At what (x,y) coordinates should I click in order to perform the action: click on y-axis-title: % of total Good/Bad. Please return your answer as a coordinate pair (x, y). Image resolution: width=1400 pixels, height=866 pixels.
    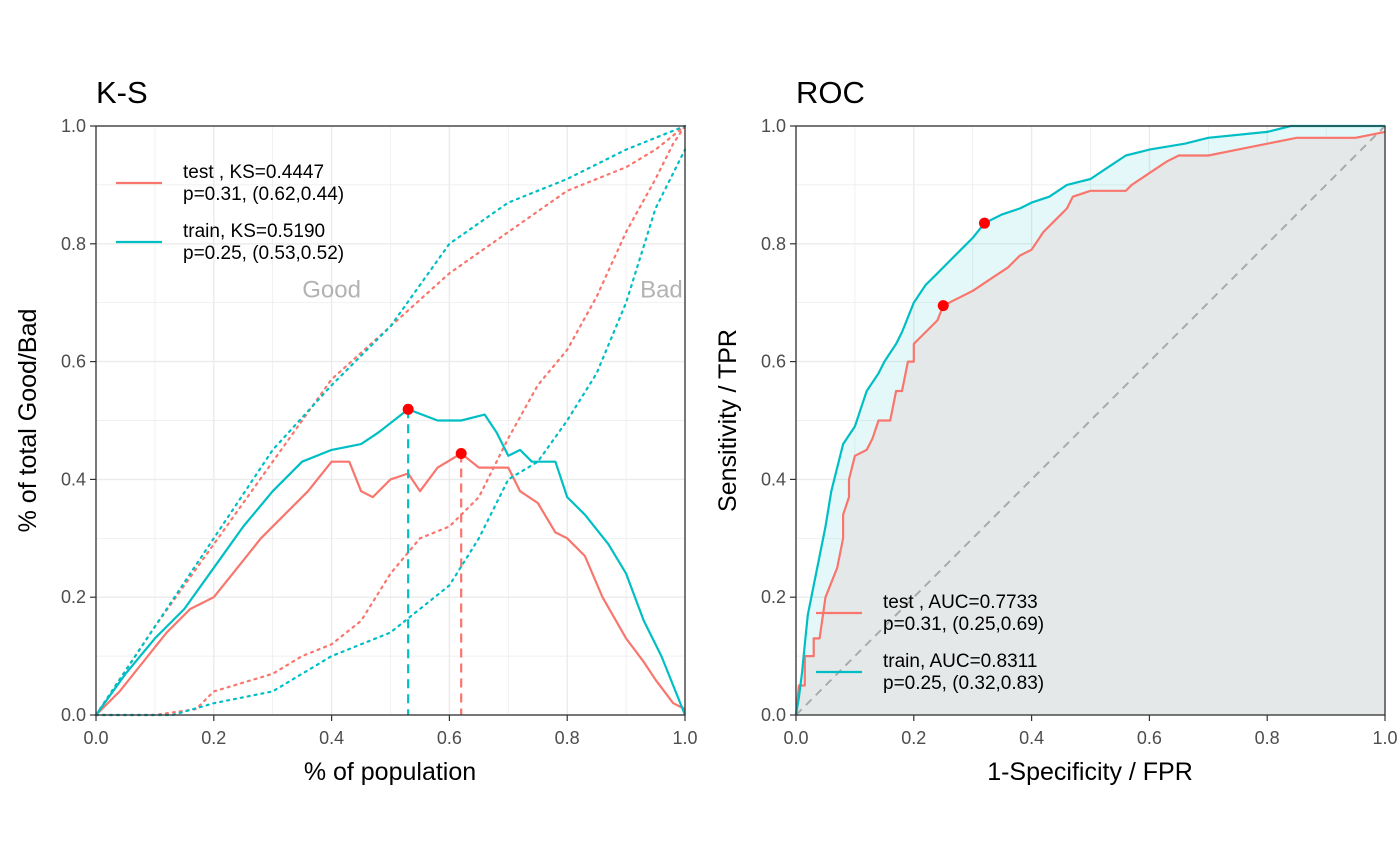
    Looking at the image, I should click on (28, 421).